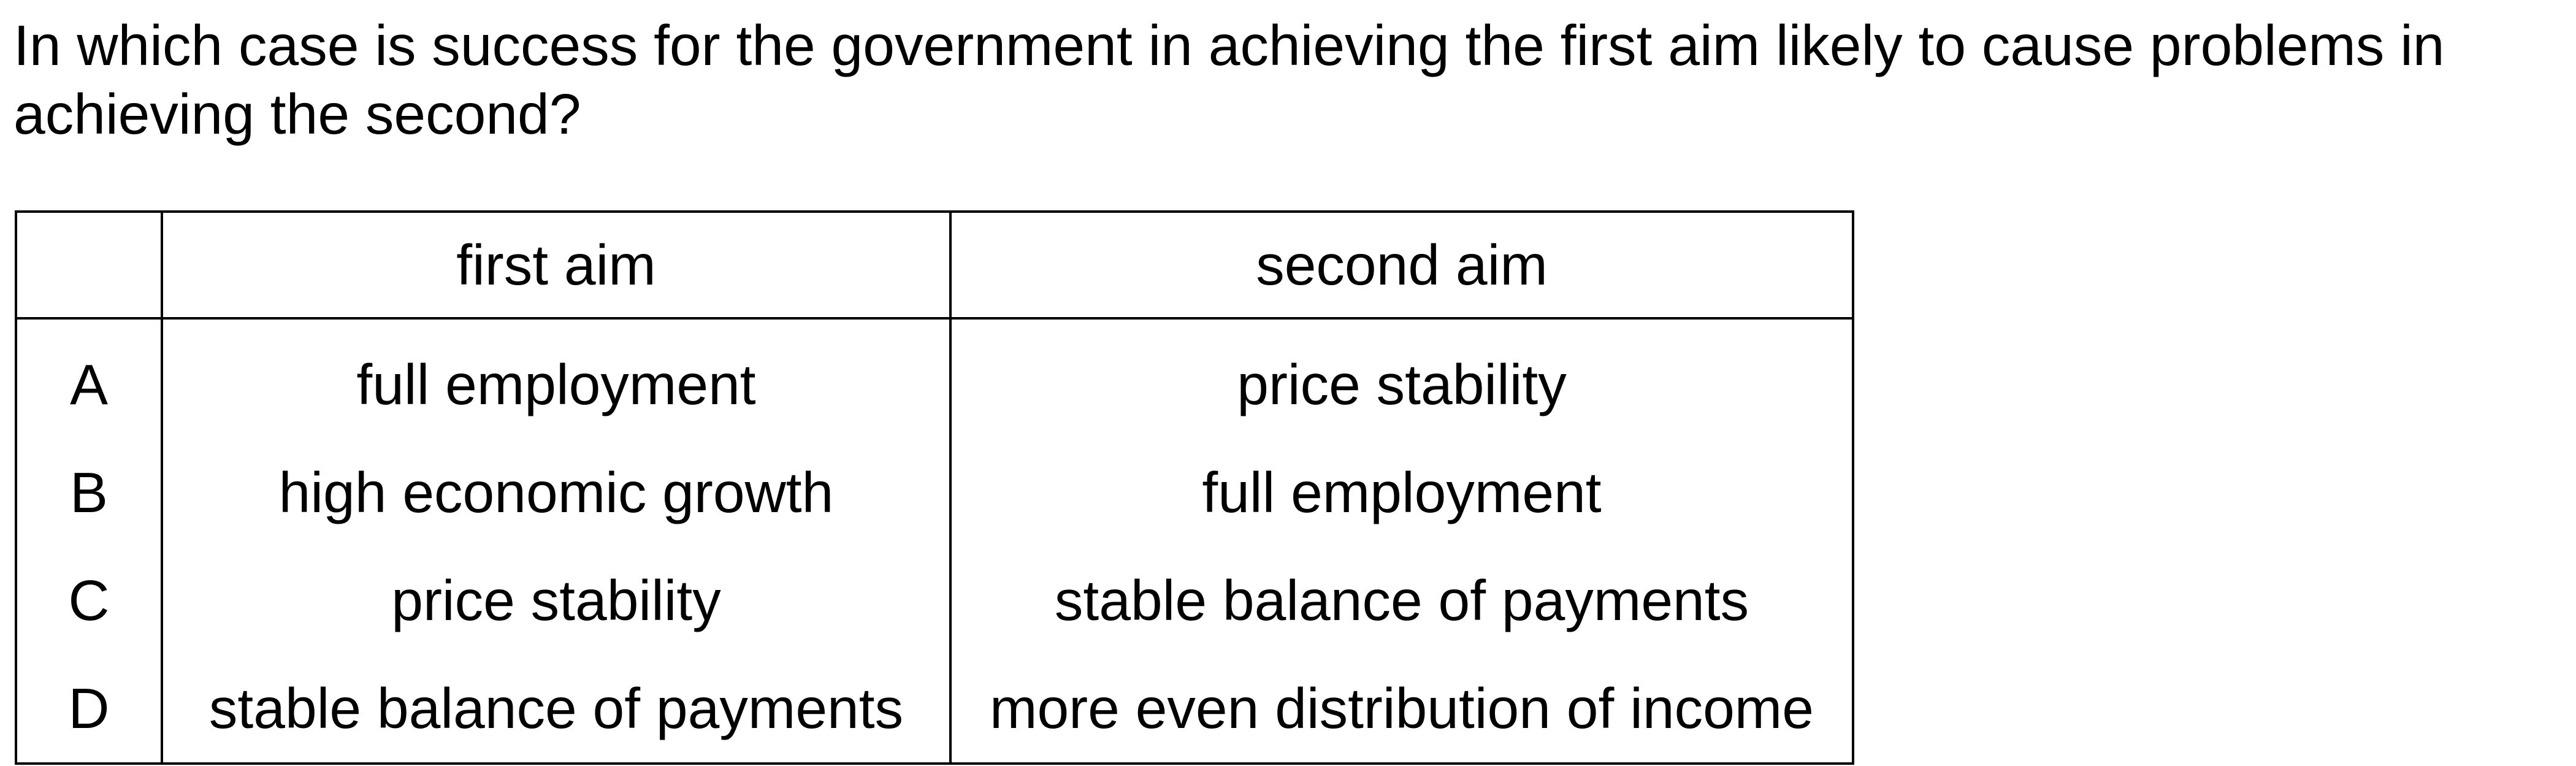 This screenshot has width=2576, height=766. I want to click on header-second-aim: second aim, so click(1401, 265).